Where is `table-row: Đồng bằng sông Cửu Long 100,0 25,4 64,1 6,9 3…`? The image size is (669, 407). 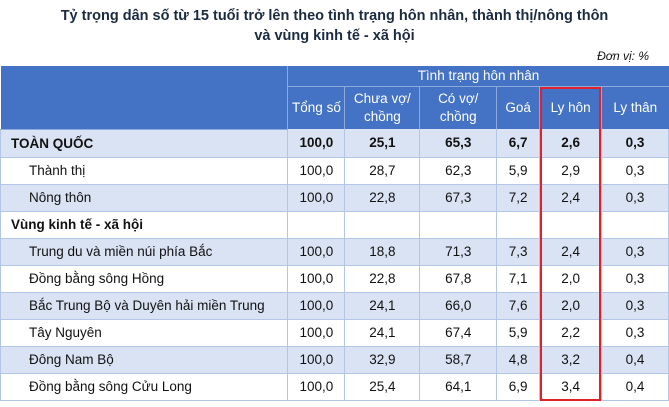 table-row: Đồng bằng sông Cửu Long 100,0 25,4 64,1 6,9 3… is located at coordinates (334, 387).